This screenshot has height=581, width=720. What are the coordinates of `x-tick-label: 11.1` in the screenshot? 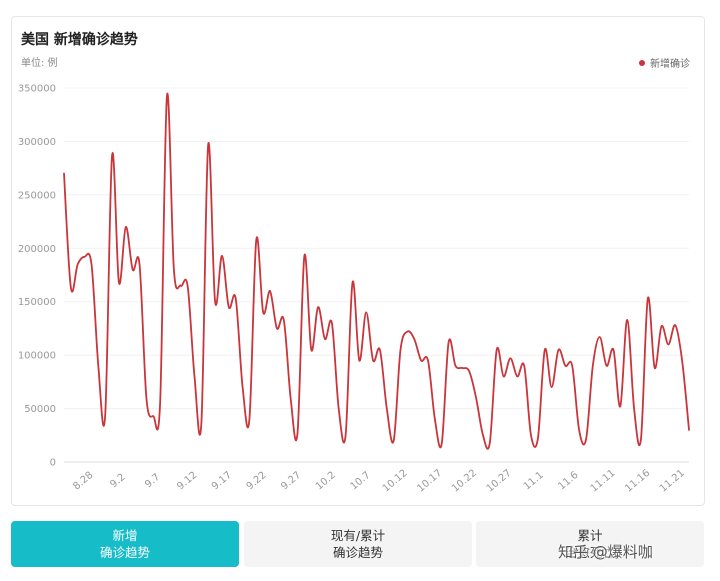 It's located at (534, 481).